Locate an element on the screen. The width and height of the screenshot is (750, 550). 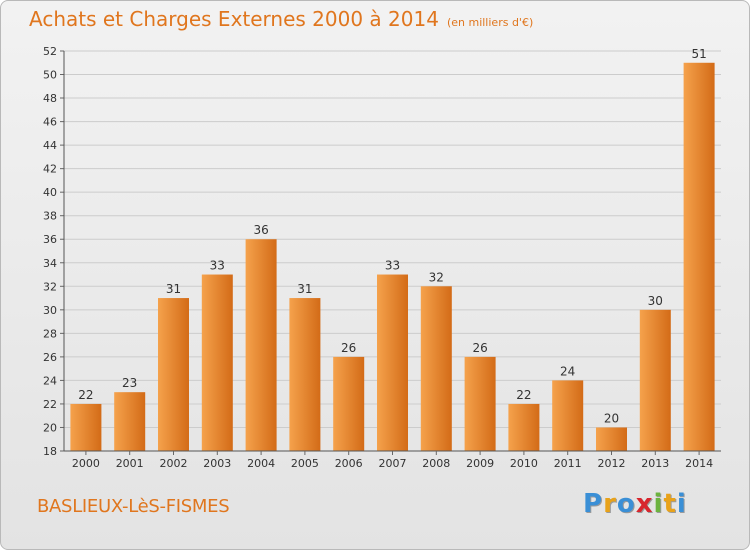
data-label-2013: 30 is located at coordinates (655, 301).